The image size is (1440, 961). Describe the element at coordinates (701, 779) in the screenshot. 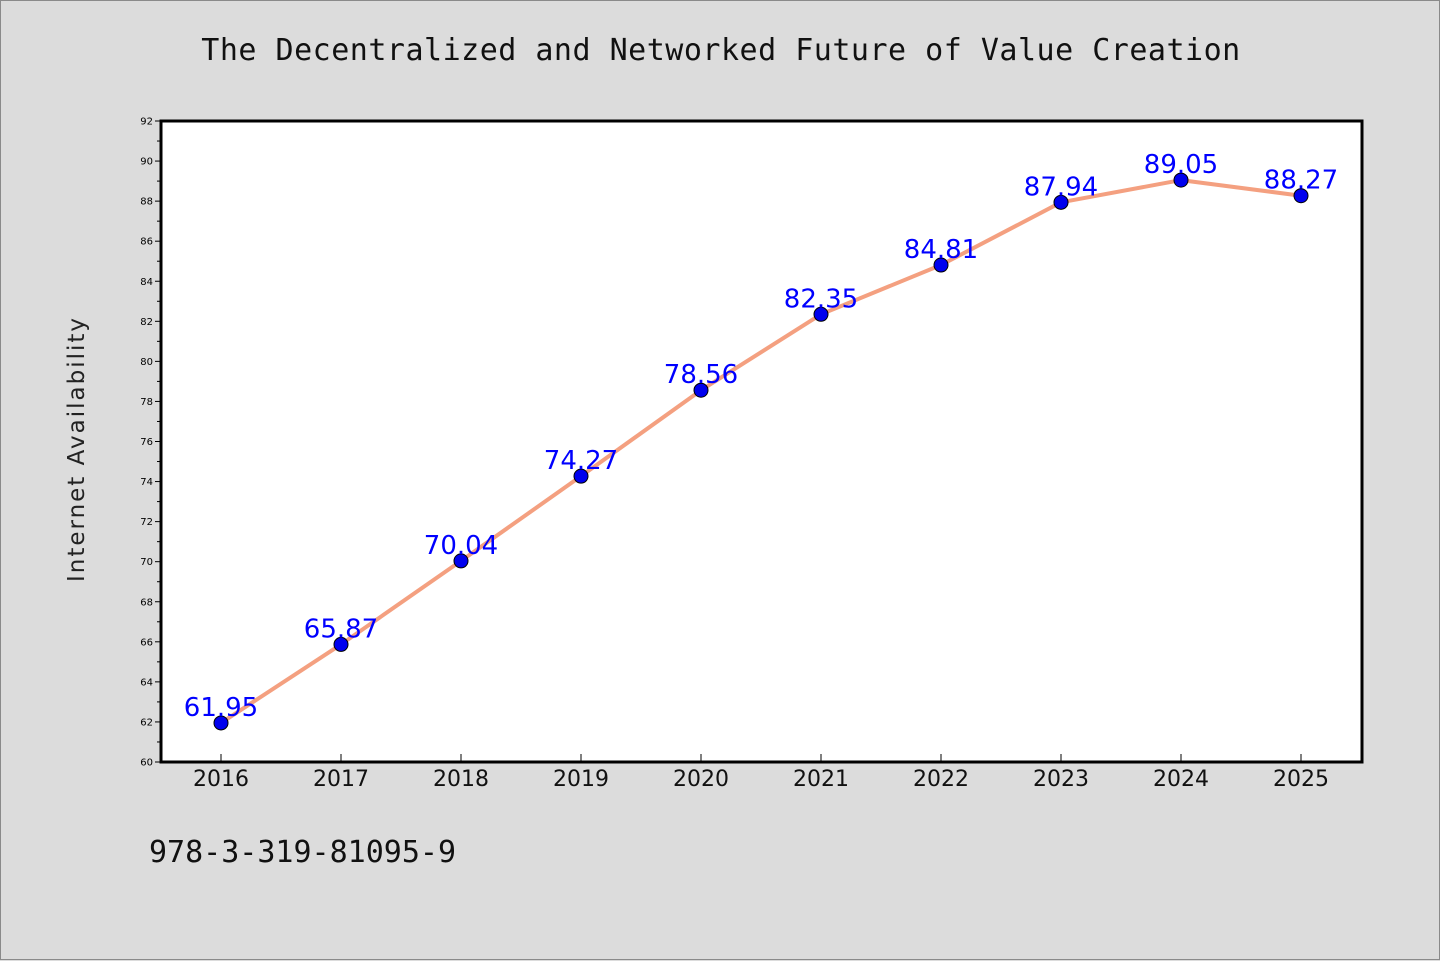

I see `x-tick-label: 2020` at that location.